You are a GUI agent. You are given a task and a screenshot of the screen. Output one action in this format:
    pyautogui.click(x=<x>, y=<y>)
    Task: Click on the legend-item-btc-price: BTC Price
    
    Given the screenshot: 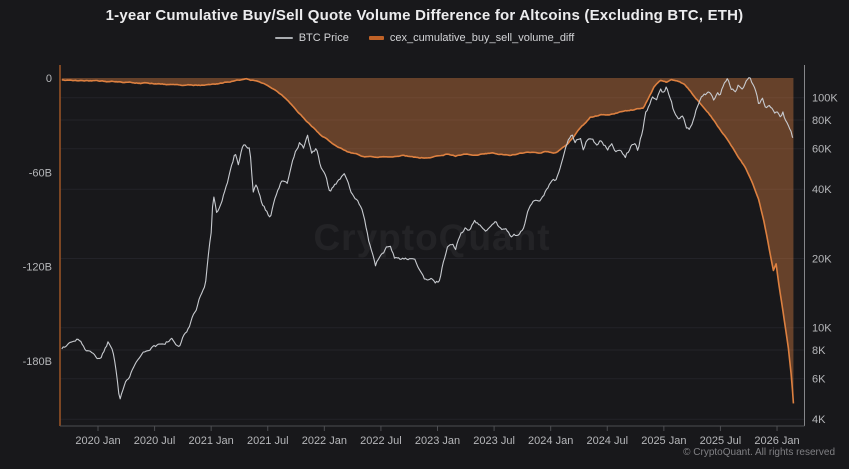 What is the action you would take?
    pyautogui.click(x=311, y=38)
    